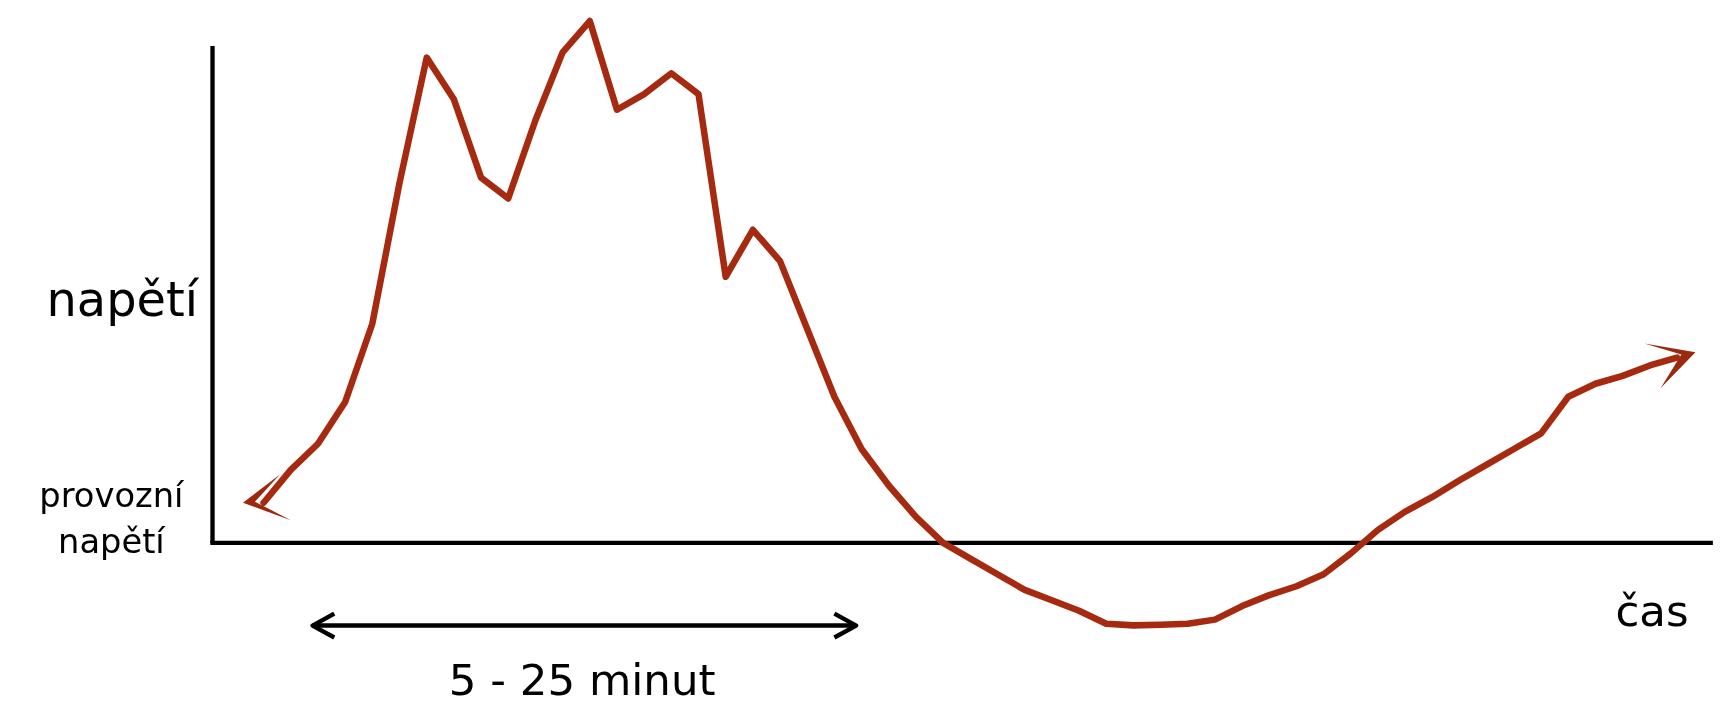  What do you see at coordinates (123, 299) in the screenshot?
I see `y-axis-title: napětí` at bounding box center [123, 299].